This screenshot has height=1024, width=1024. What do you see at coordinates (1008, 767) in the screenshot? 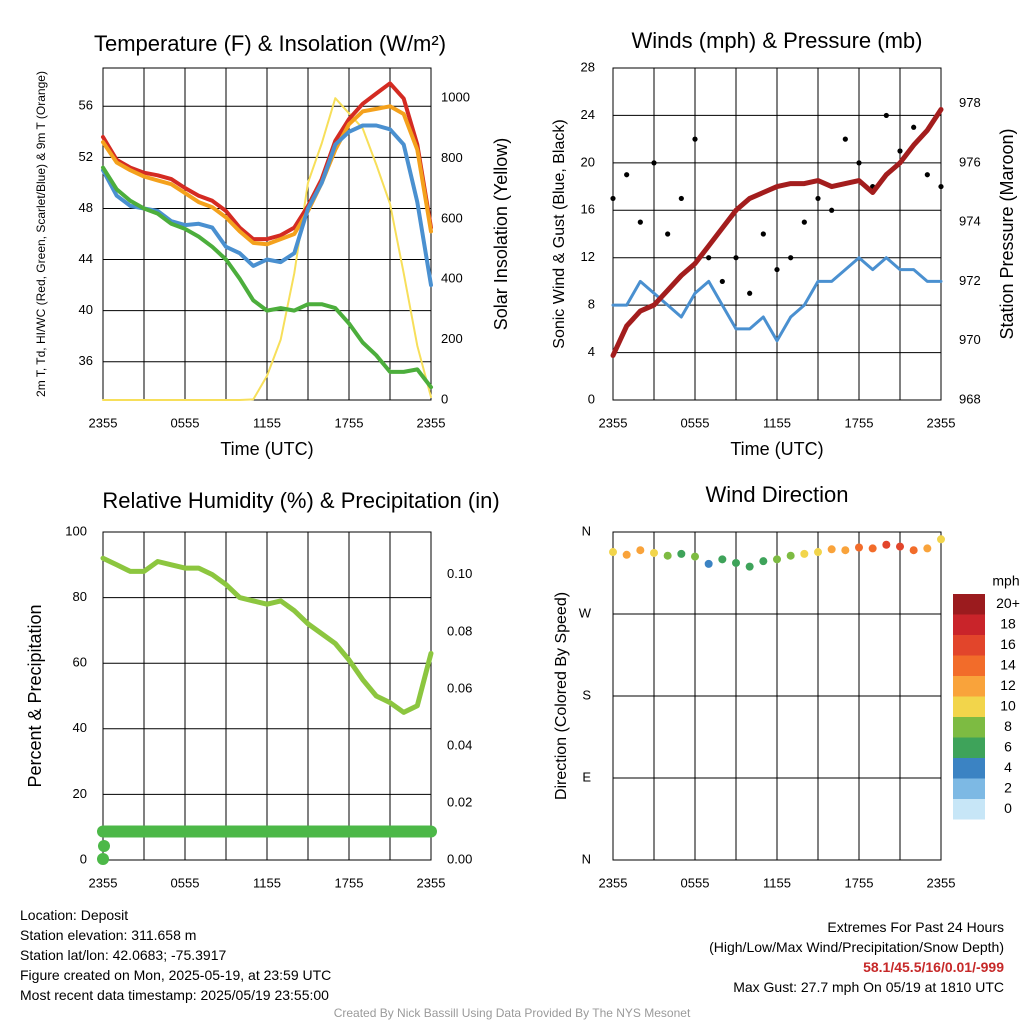
I see `legend-label: 4` at bounding box center [1008, 767].